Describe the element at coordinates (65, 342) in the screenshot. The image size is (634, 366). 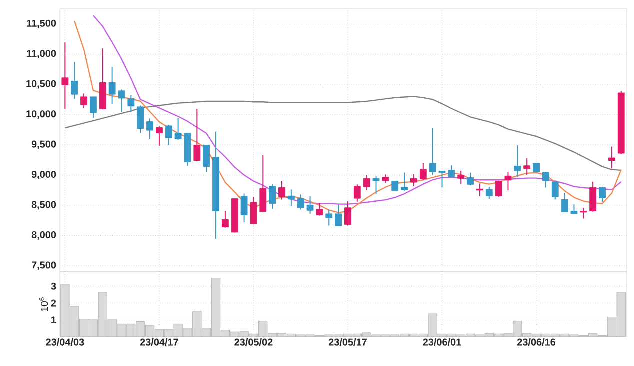
I see `x-tick-label: 23/04/03` at that location.